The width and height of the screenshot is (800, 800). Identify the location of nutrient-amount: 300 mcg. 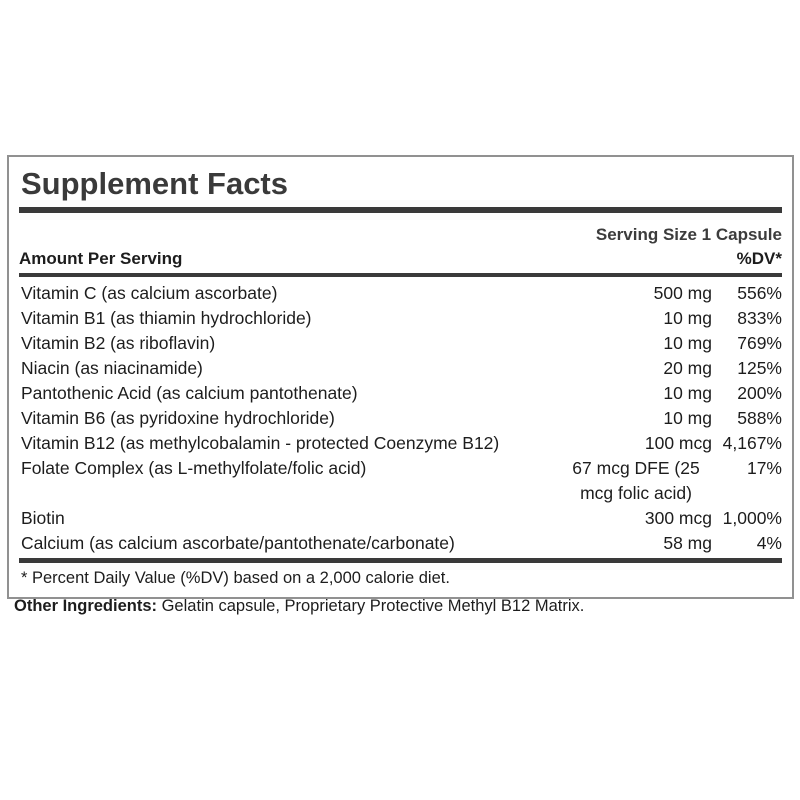
(678, 518).